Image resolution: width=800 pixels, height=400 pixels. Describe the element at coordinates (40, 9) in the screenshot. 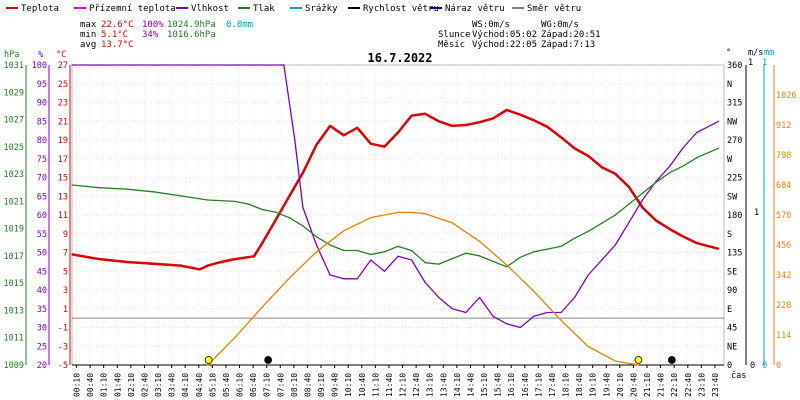

I see `legend-label-0: Teplota` at that location.